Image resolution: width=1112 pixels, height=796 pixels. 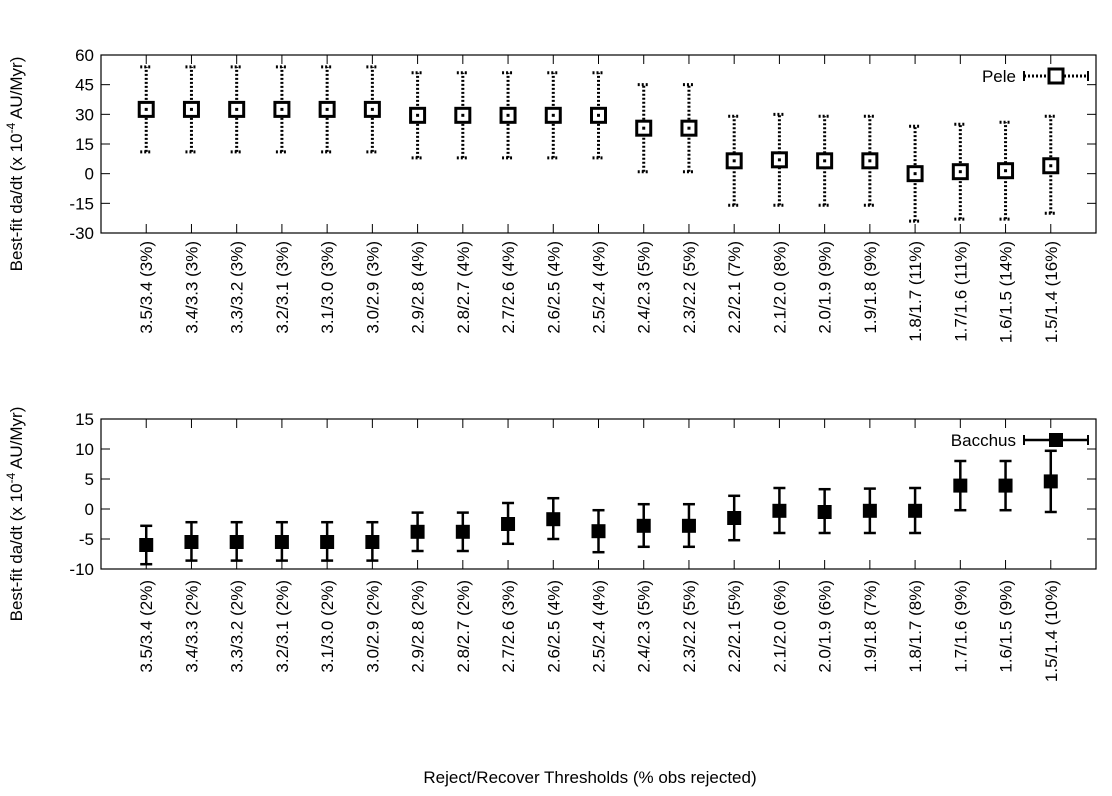 What do you see at coordinates (327, 626) in the screenshot?
I see `x-tick-label: 3.1/3.0 (2%)` at bounding box center [327, 626].